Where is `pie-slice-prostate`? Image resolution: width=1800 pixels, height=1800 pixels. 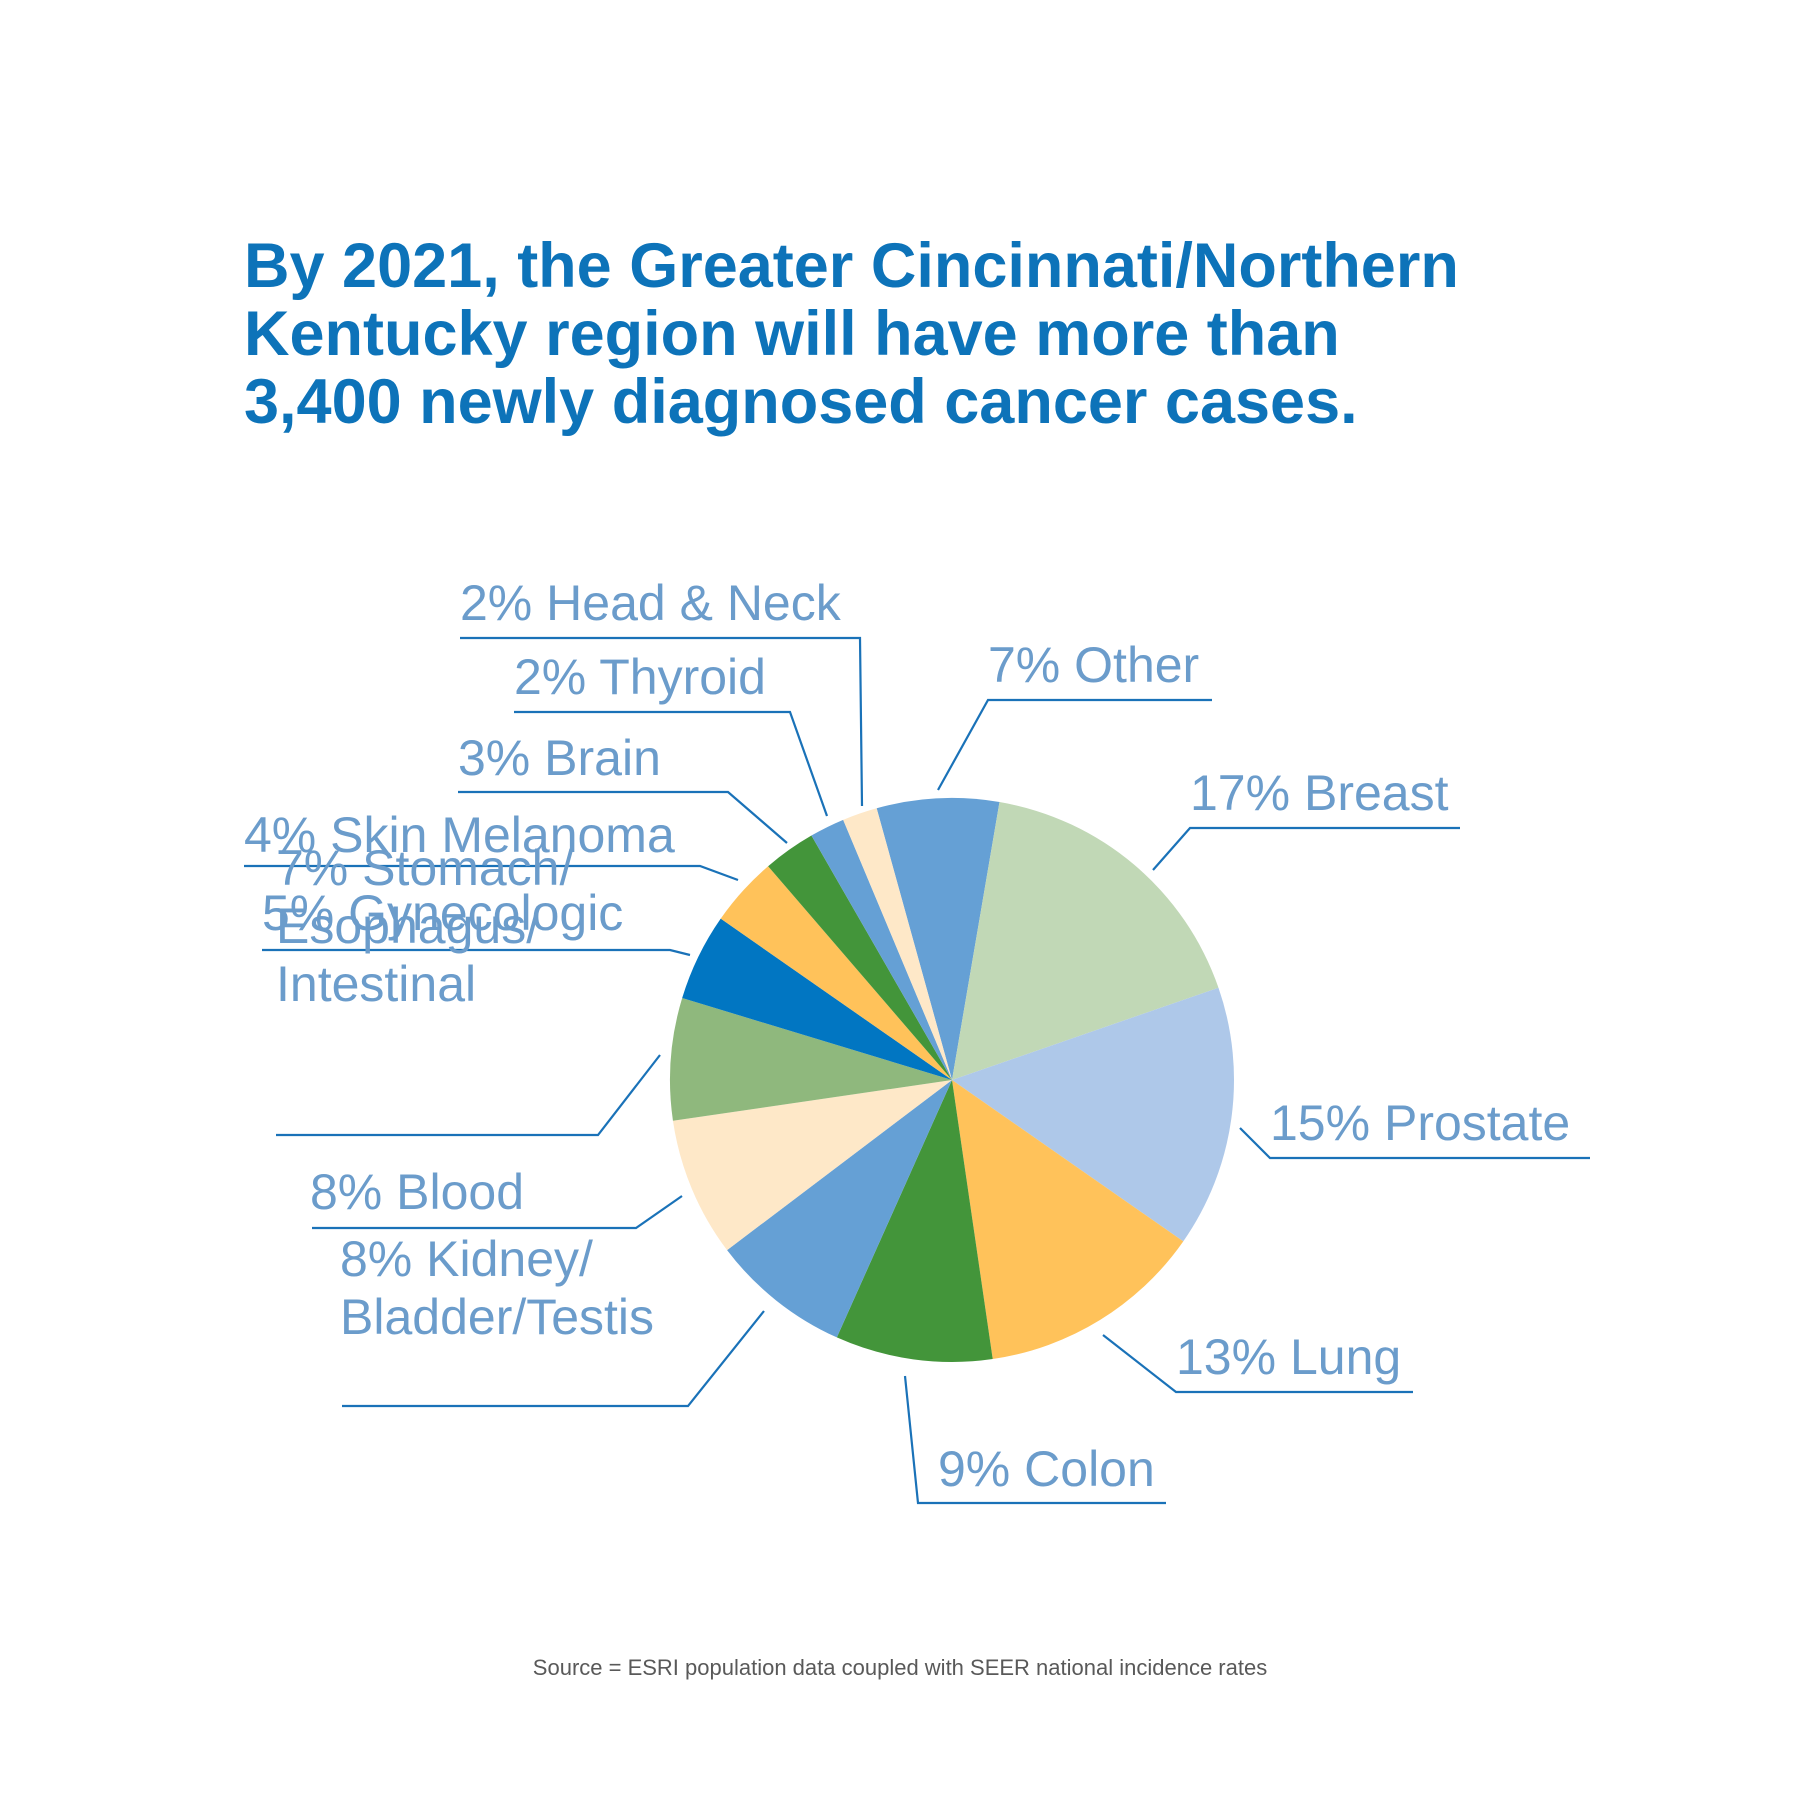 pie-slice-prostate is located at coordinates (1093, 1114).